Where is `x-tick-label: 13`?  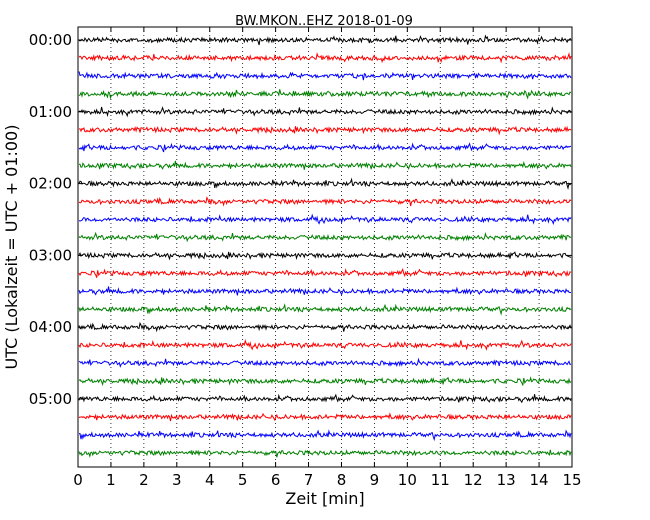 x-tick-label: 13 is located at coordinates (506, 480).